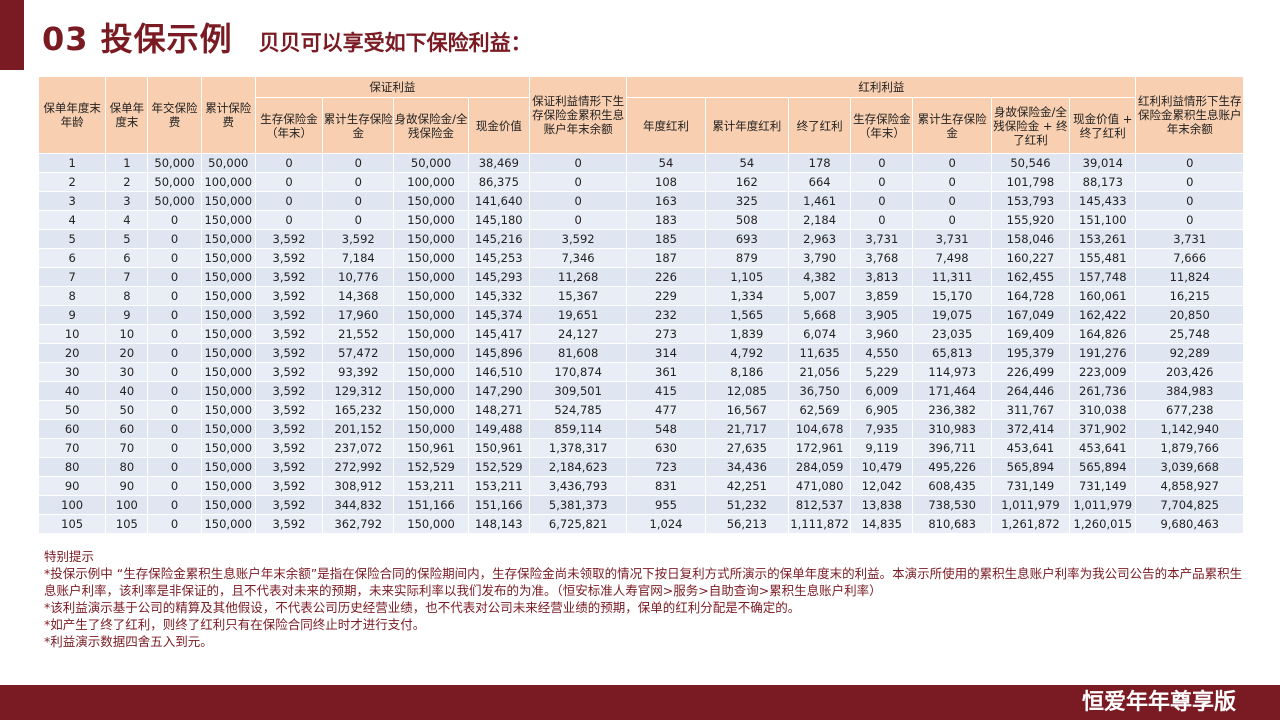  Describe the element at coordinates (498, 182) in the screenshot. I see `table-cell: 86,375` at that location.